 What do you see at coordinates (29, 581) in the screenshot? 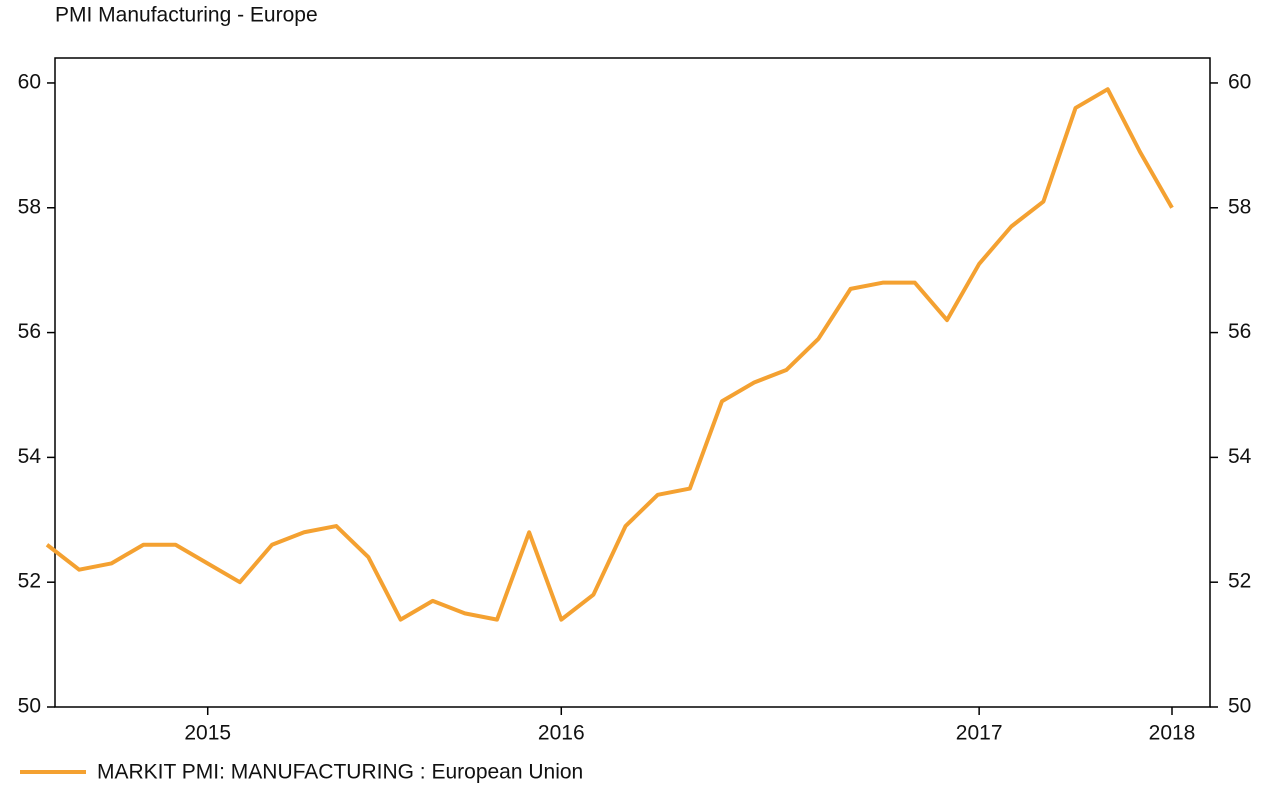
I see `y-tick-label: 52` at bounding box center [29, 581].